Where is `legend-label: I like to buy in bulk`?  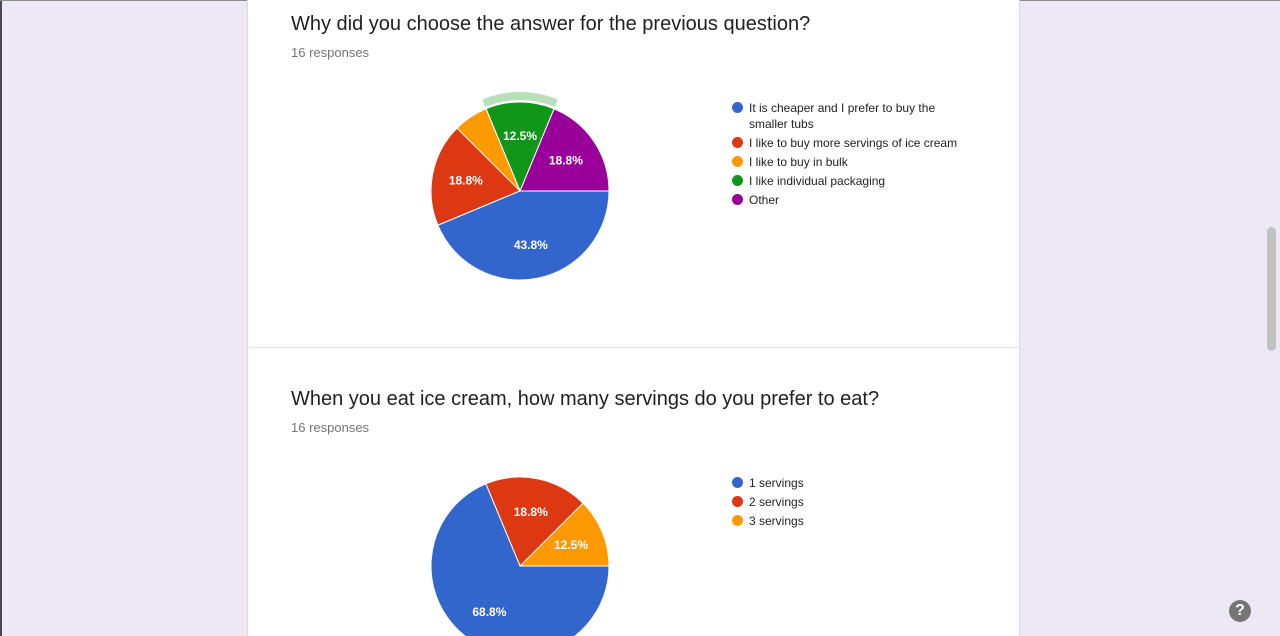 legend-label: I like to buy in bulk is located at coordinates (798, 162).